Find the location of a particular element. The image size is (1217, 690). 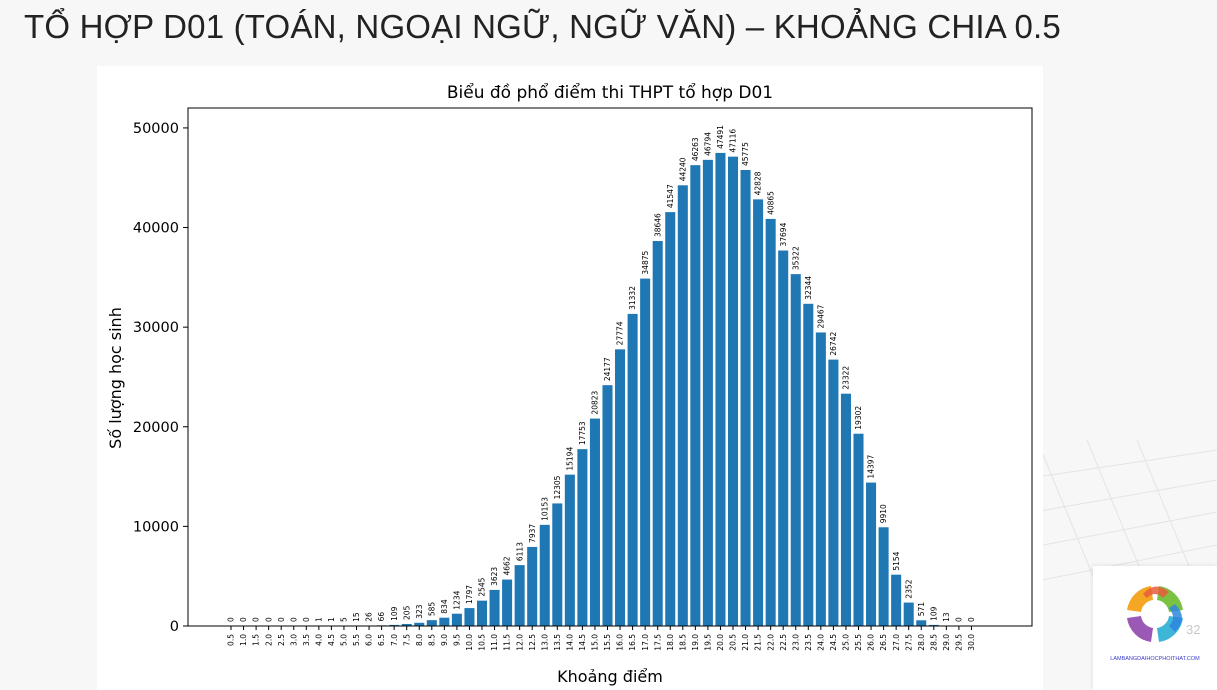

x-tick-label: 22.0 is located at coordinates (770, 642).